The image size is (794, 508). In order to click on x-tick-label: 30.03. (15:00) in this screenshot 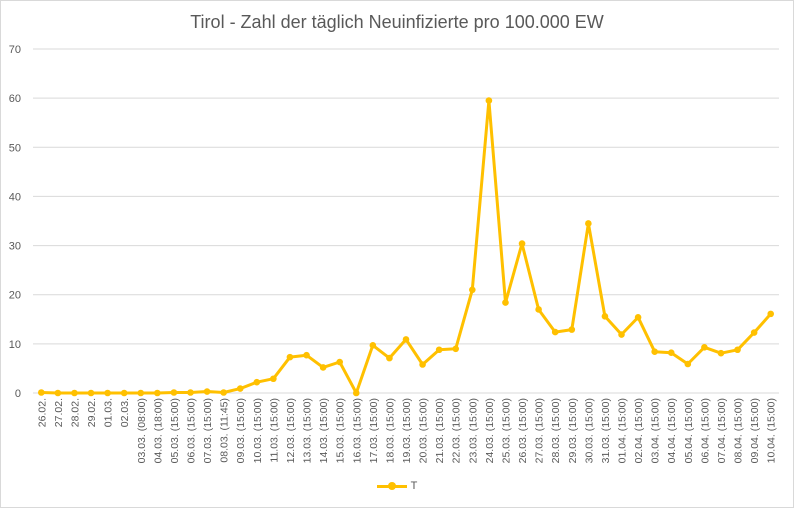, I will do `click(589, 430)`.